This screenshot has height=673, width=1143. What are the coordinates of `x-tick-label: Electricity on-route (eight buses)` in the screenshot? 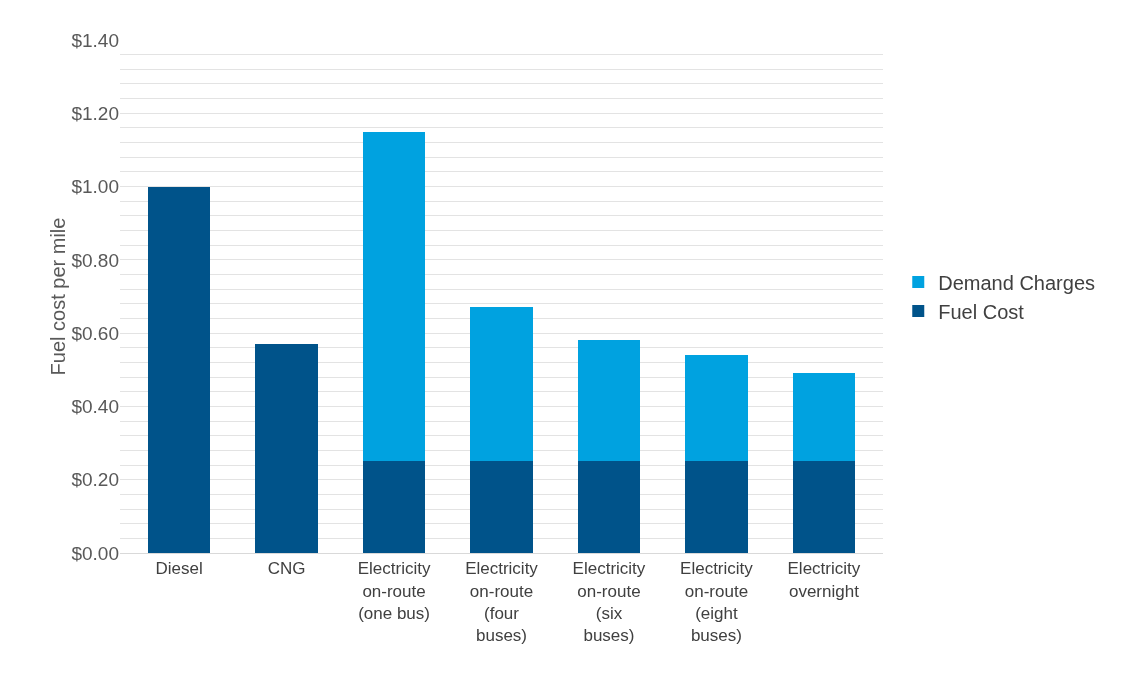 It's located at (717, 602).